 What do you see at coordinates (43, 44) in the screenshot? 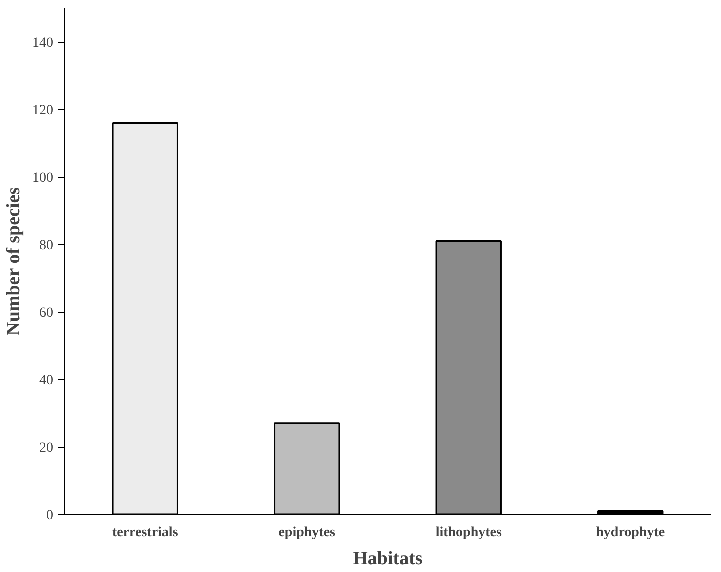
I see `y-tick-label: 140` at bounding box center [43, 44].